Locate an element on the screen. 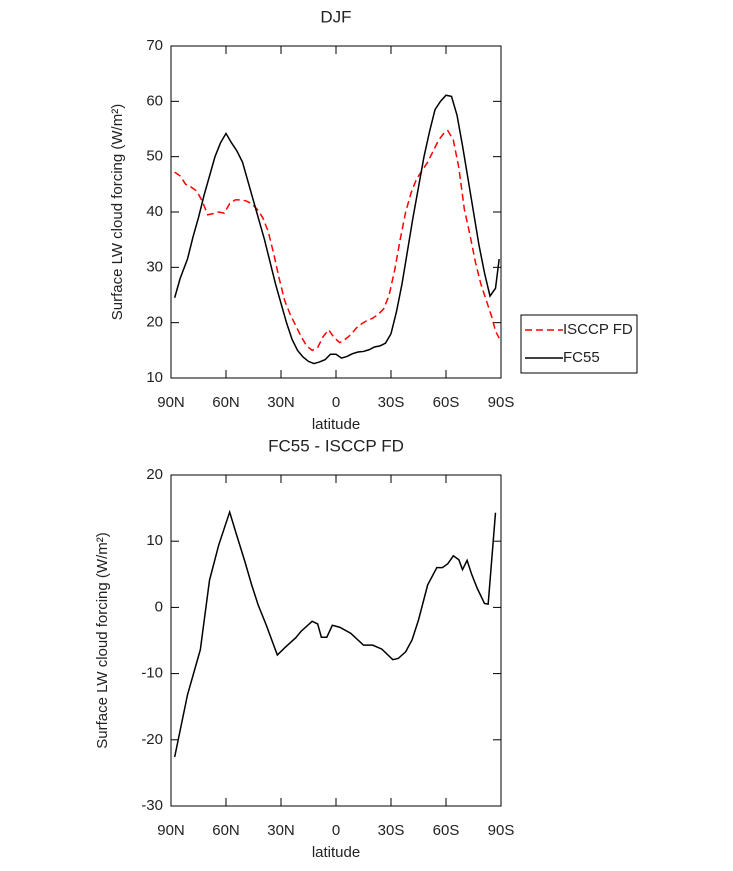  chart-title: FC55 - ISCCP FD is located at coordinates (336, 445).